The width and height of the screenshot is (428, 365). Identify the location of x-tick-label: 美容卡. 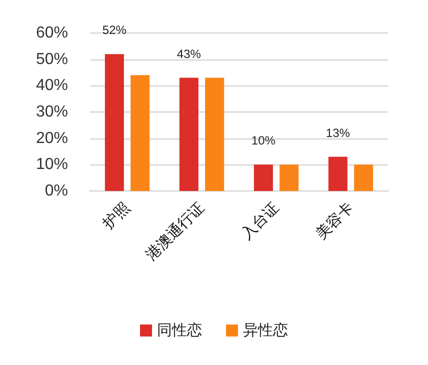
(334, 220).